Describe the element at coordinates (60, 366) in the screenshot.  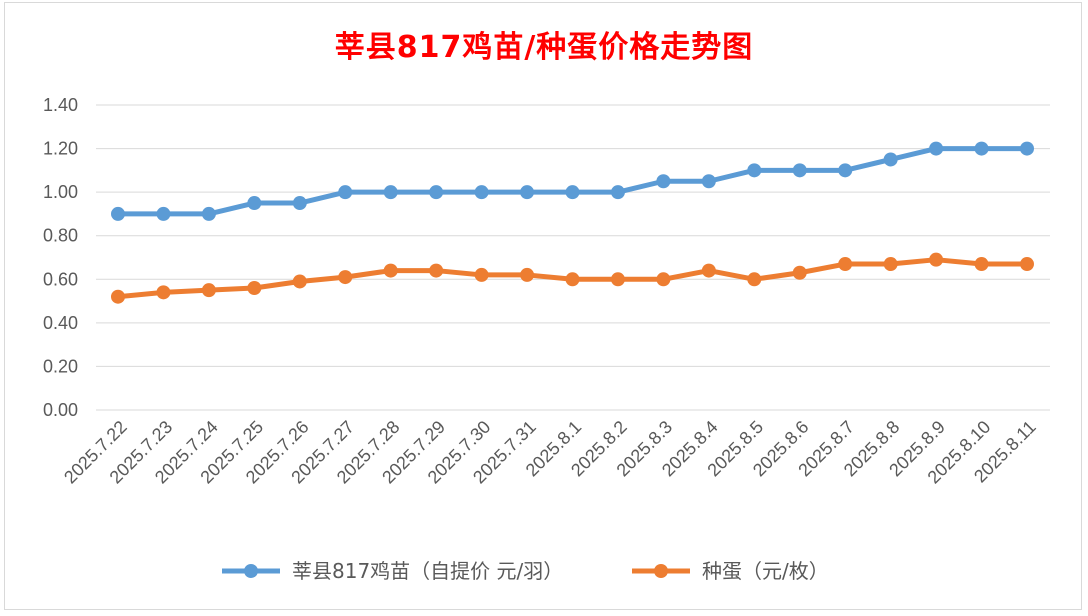
I see `y-tick-label: 0.20` at that location.